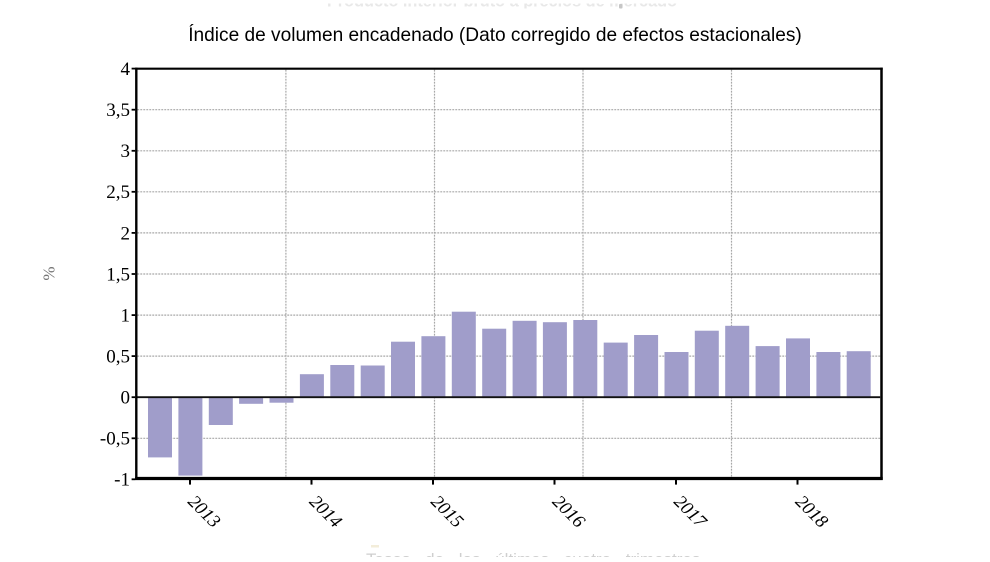  I want to click on svg-text: 2, so click(126, 233).